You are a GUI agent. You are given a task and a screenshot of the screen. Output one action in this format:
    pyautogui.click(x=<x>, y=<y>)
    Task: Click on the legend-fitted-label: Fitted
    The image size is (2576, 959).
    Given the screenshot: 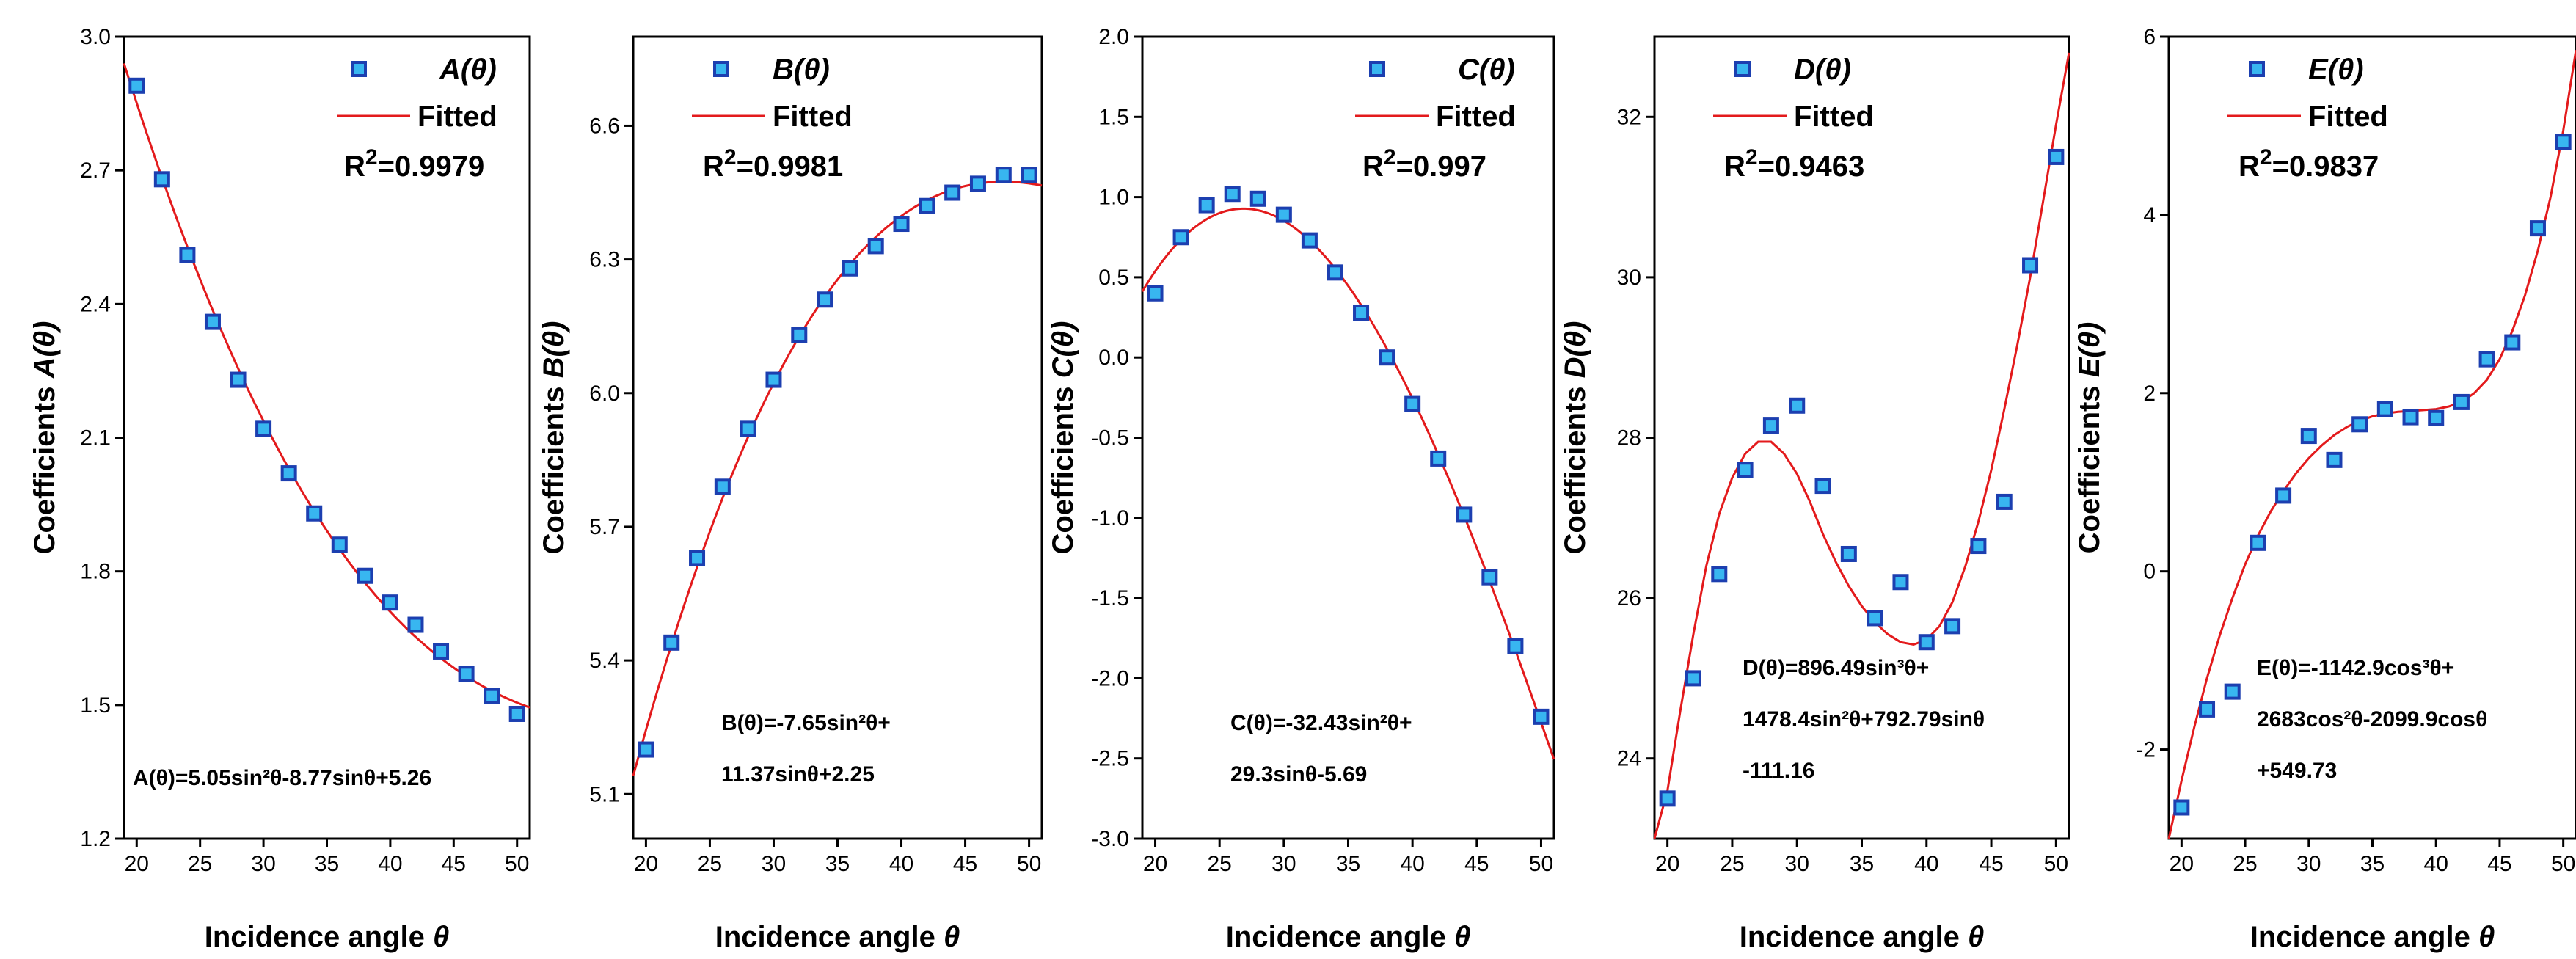 What is the action you would take?
    pyautogui.click(x=457, y=117)
    